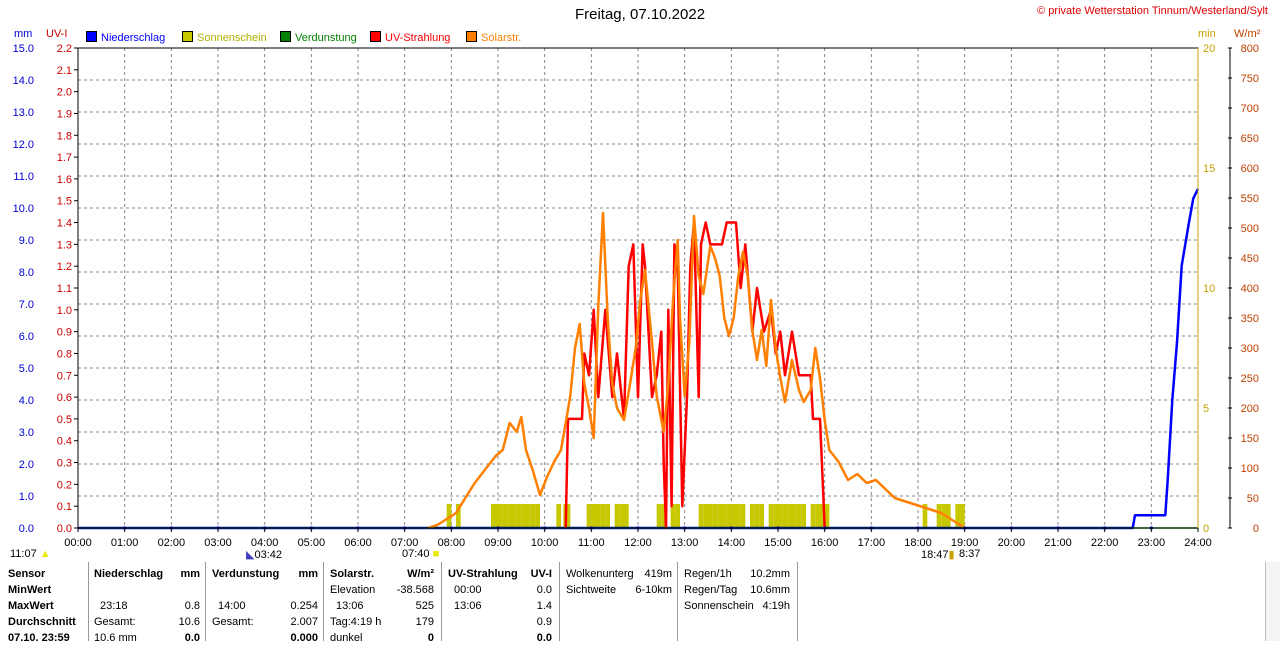 This screenshot has height=646, width=1280. I want to click on scroll-indicator, so click(1272, 601).